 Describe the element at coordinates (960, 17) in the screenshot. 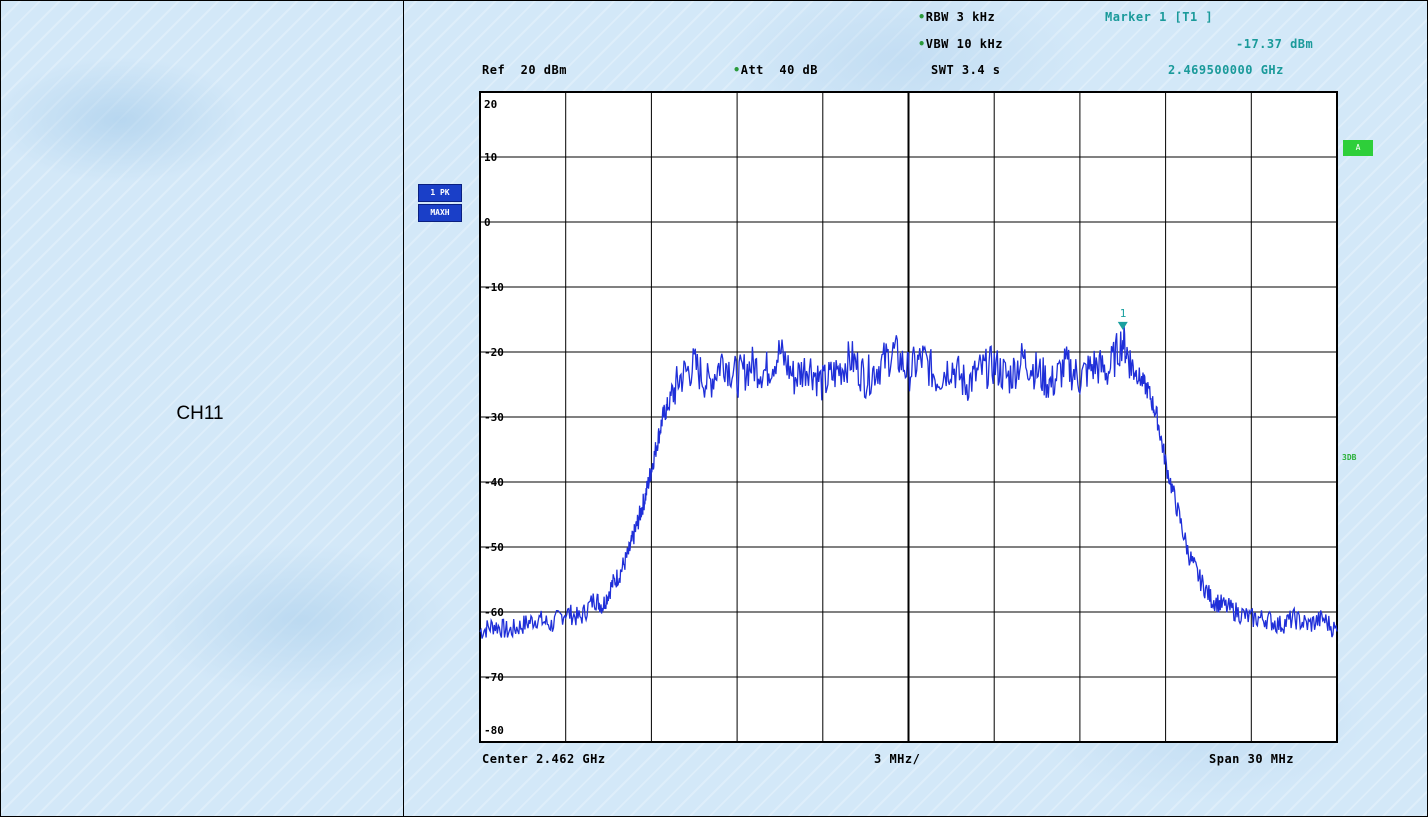

I see `rbw-text: RBW 3 kHz` at that location.